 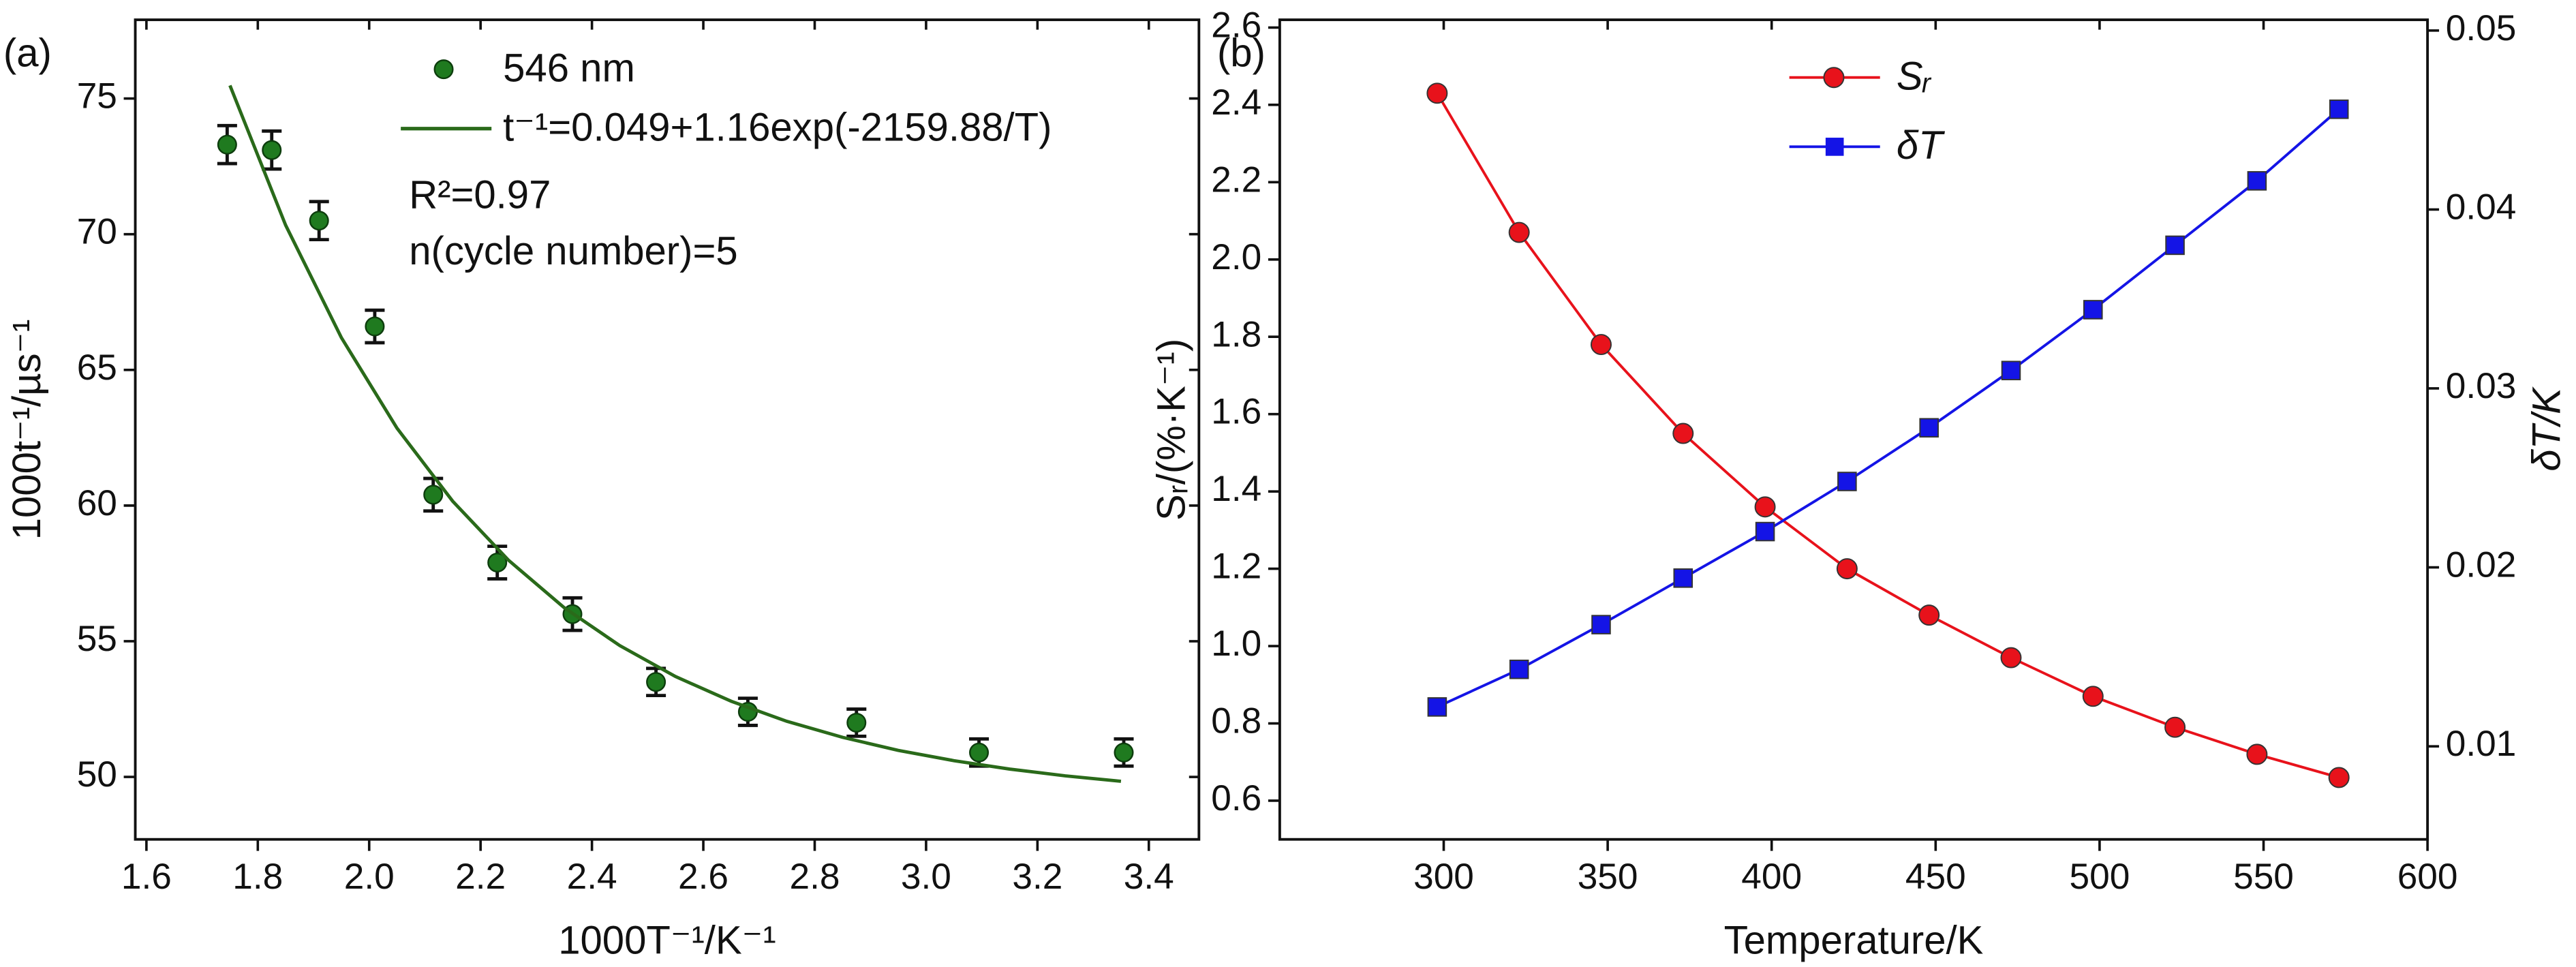 I want to click on x-tick-label: 450, so click(x=1935, y=877).